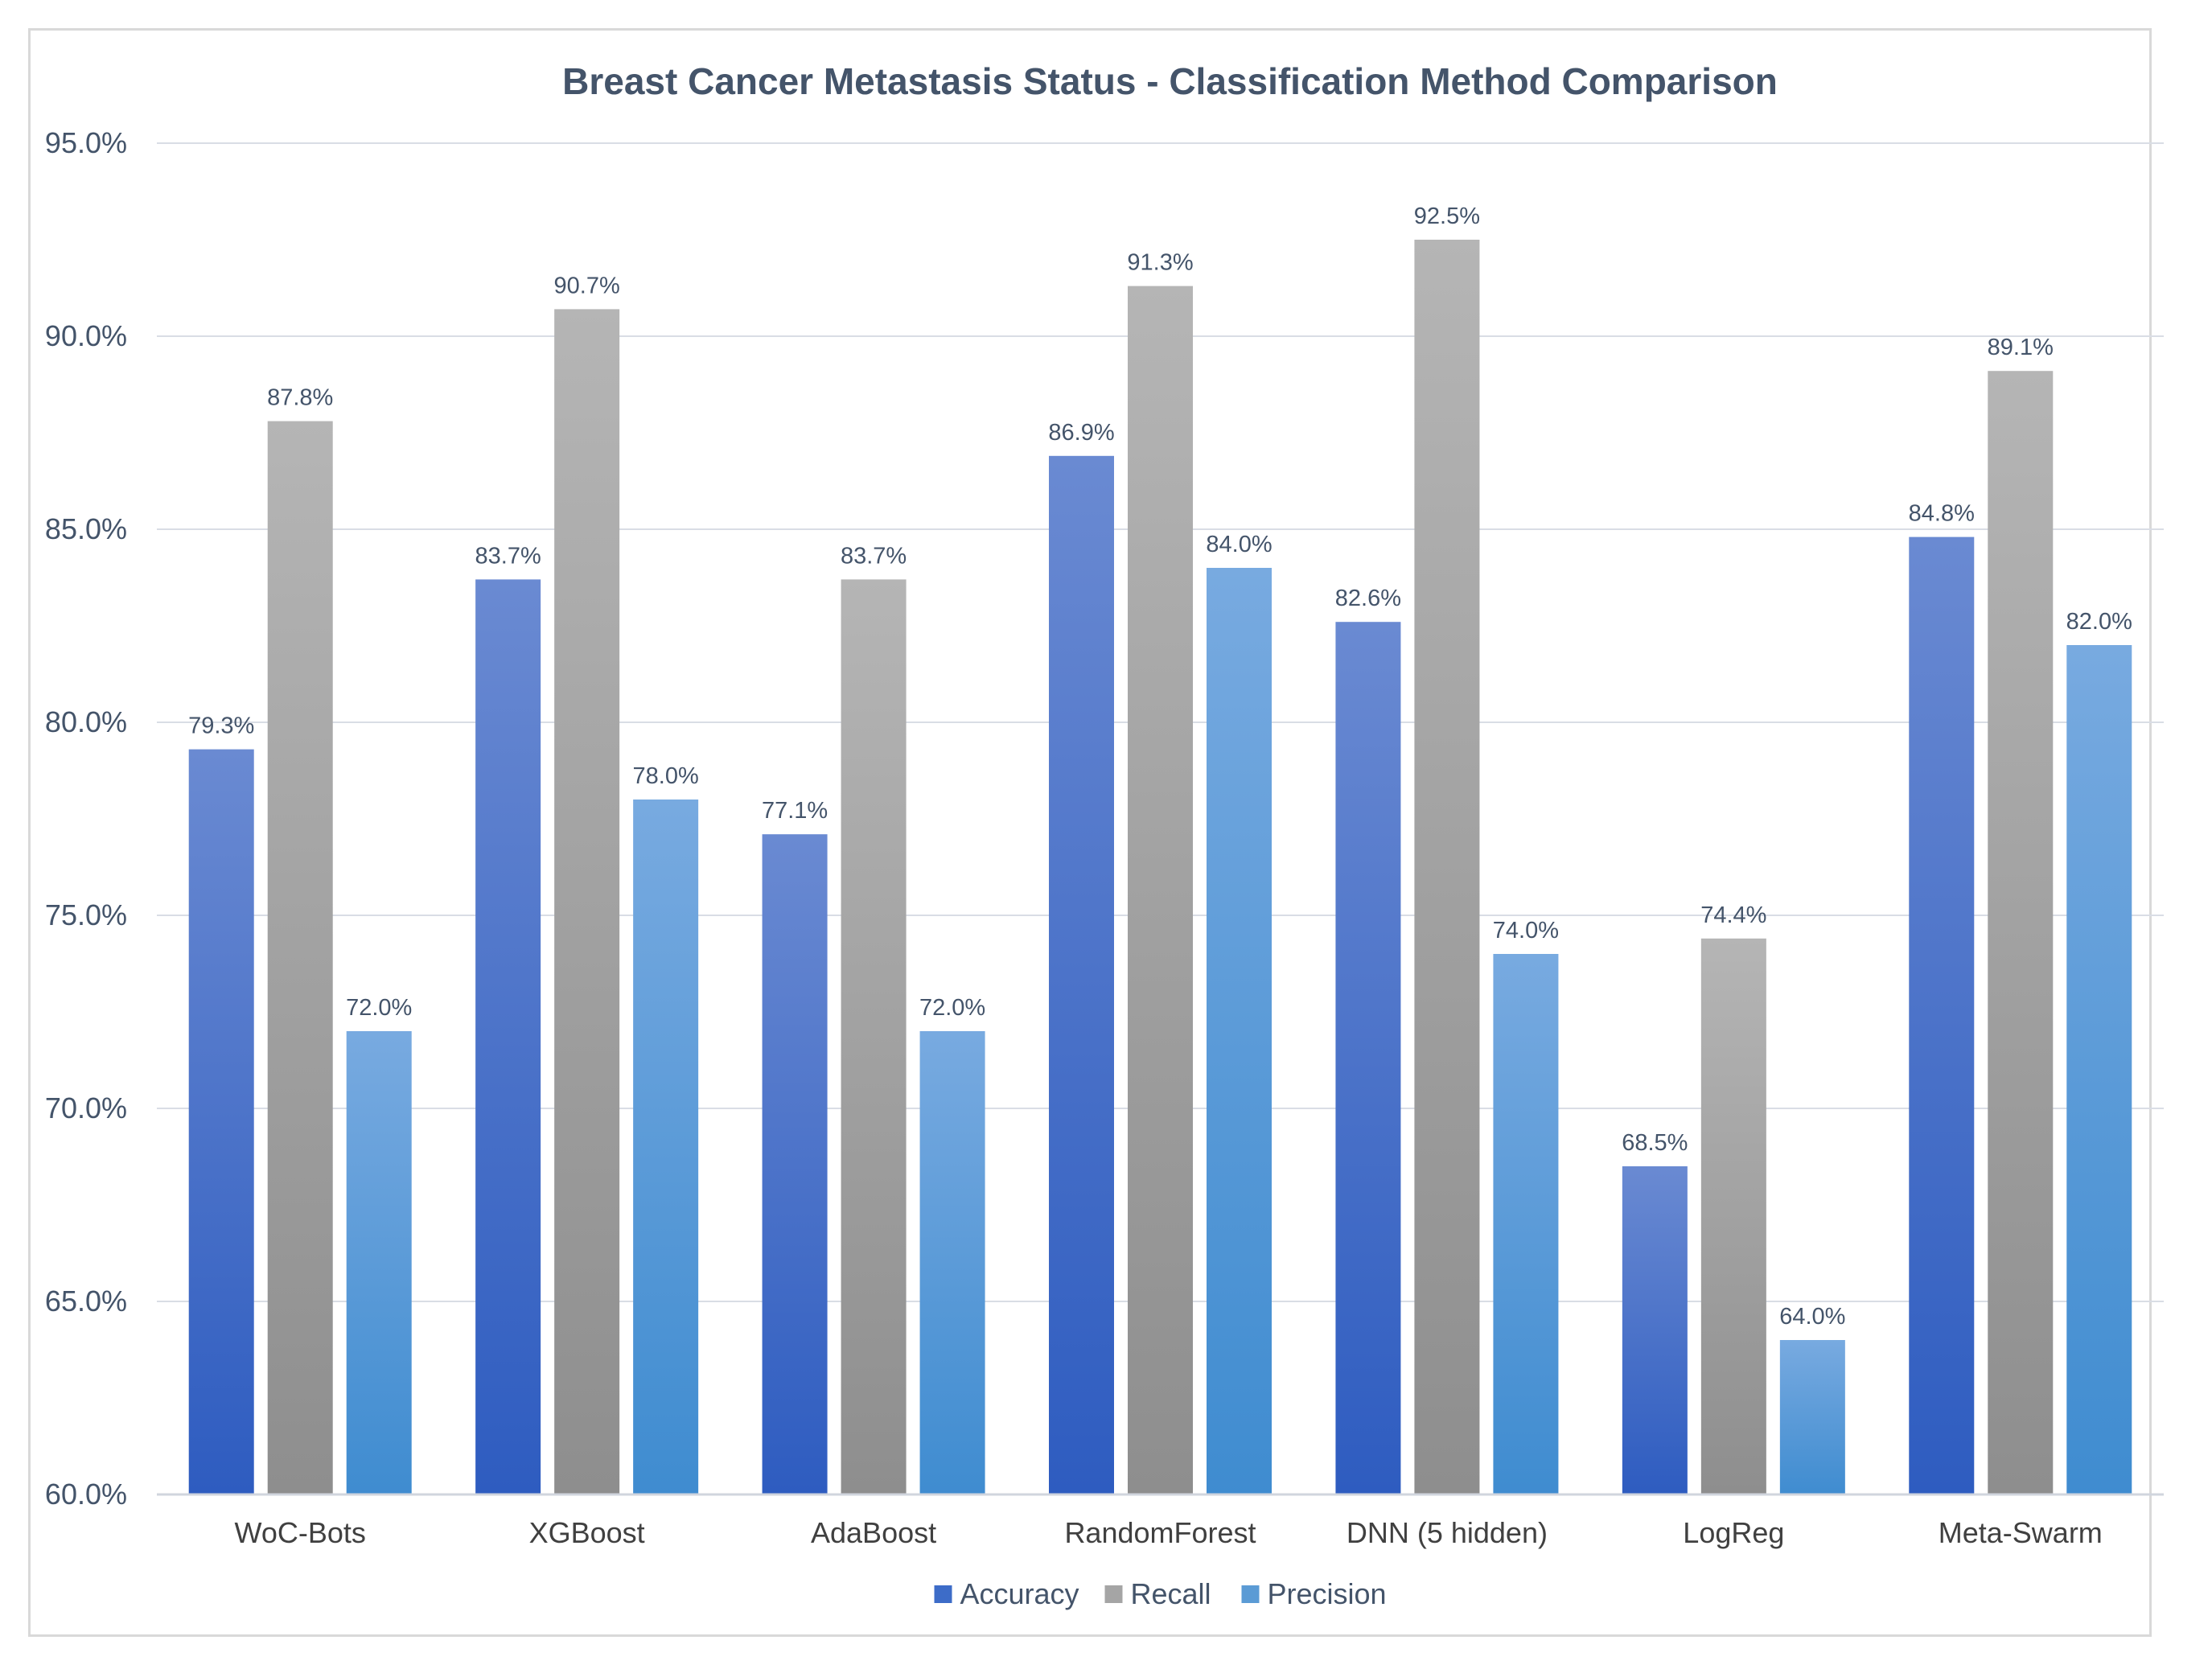 The image size is (2212, 1669). Describe the element at coordinates (86, 1107) in the screenshot. I see `y-tick-label: 70.0%` at that location.